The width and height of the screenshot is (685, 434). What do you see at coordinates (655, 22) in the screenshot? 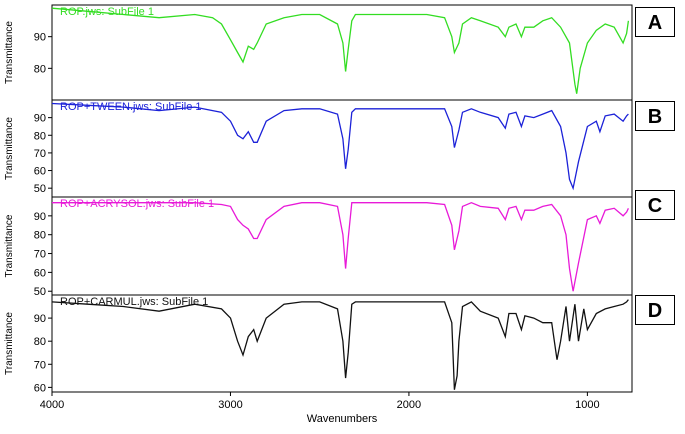
I see `panel-label-a: A` at bounding box center [655, 22].